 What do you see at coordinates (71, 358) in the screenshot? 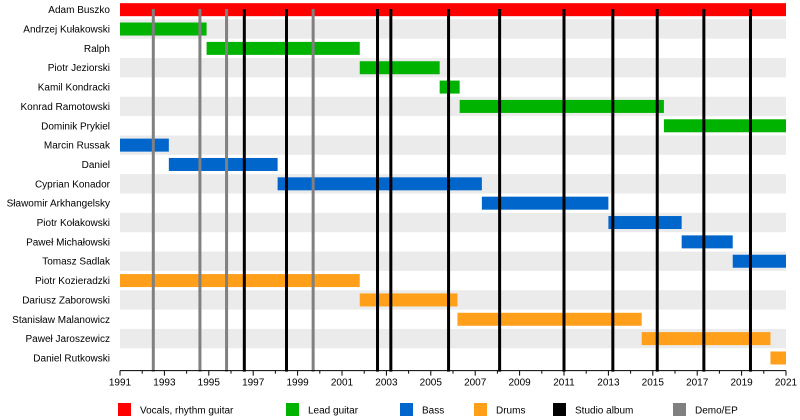
I see `member-label: Daniel Rutkowski` at bounding box center [71, 358].